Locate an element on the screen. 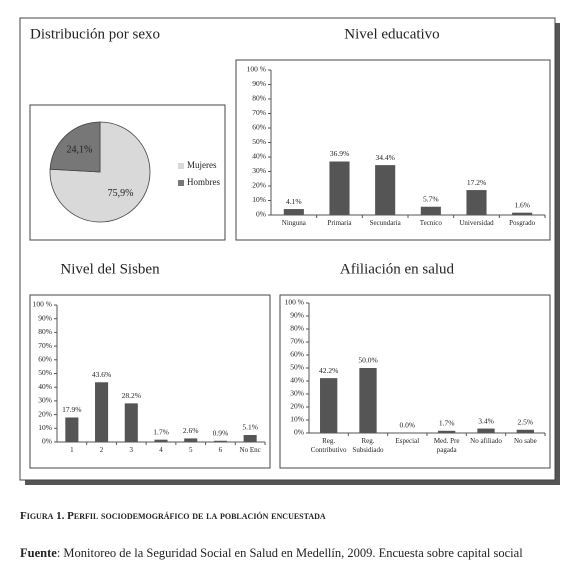 Image resolution: width=580 pixels, height=571 pixels. x-tick-label: Primaria is located at coordinates (339, 223).